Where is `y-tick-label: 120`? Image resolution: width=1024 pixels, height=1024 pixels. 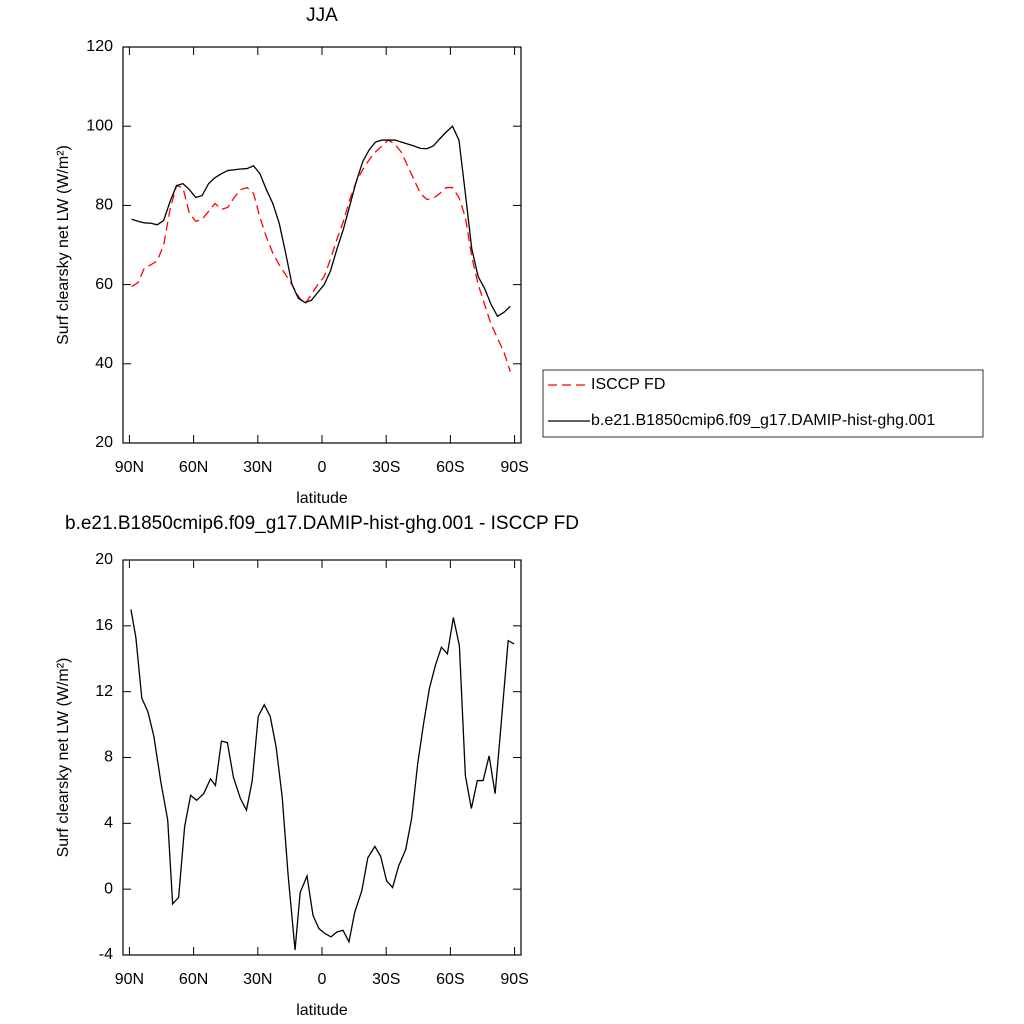 y-tick-label: 120 is located at coordinates (99, 46).